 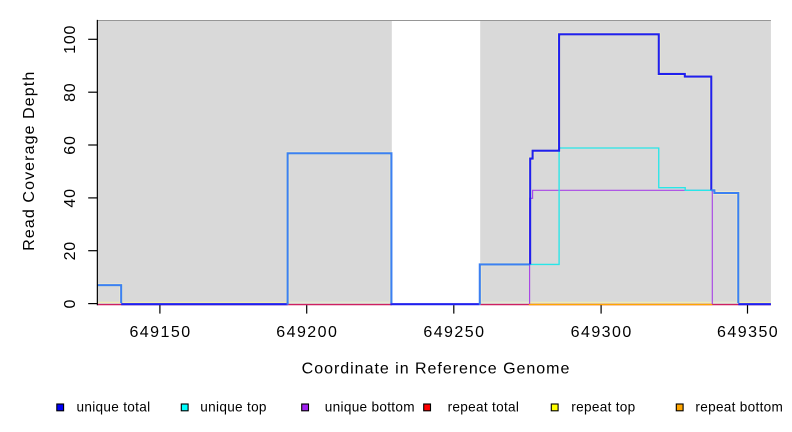 I want to click on svg-text: repeat top, so click(x=603, y=407).